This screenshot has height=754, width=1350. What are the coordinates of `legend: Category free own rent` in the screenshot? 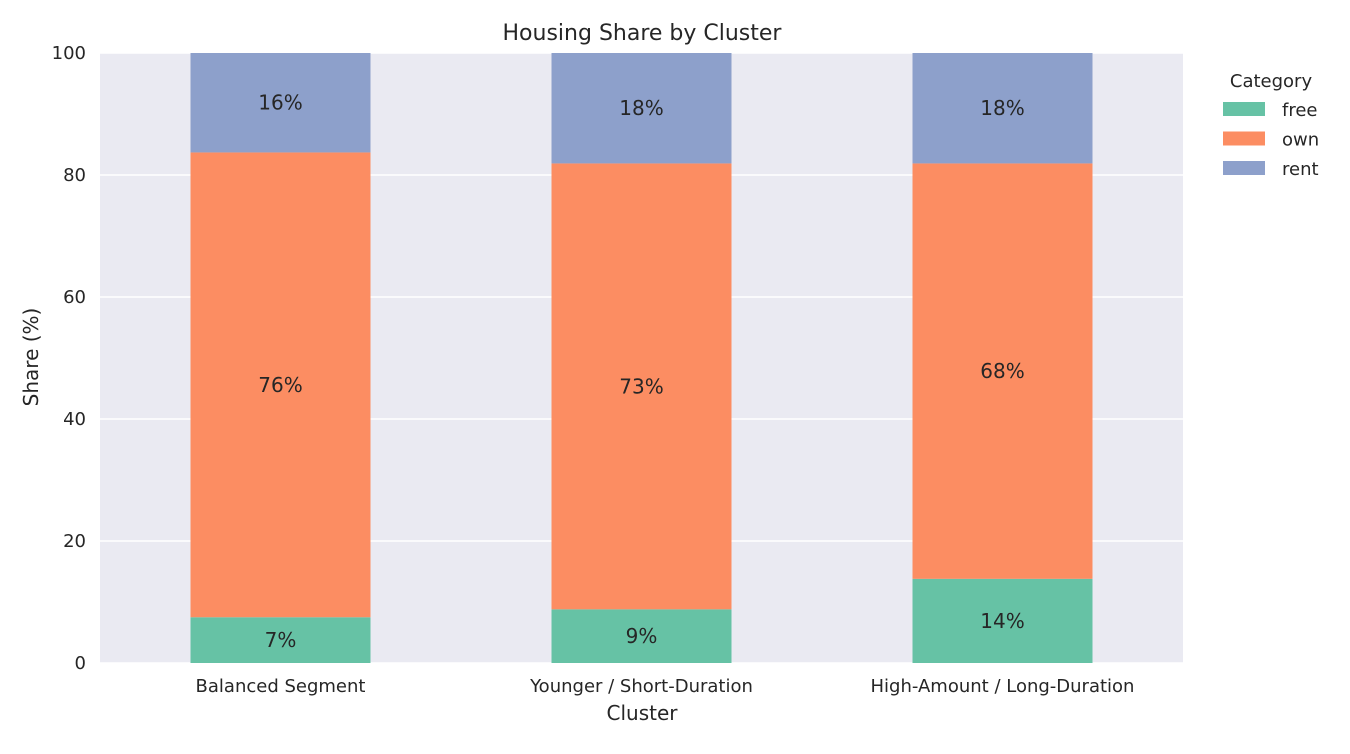 It's located at (1271, 125).